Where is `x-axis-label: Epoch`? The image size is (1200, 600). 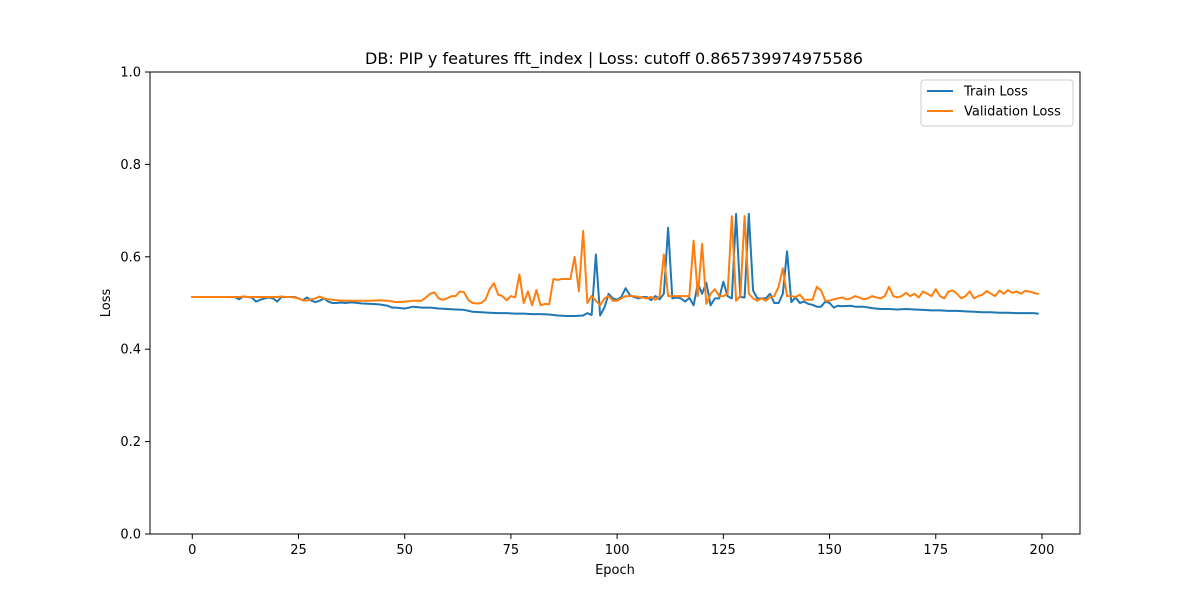 x-axis-label: Epoch is located at coordinates (615, 570).